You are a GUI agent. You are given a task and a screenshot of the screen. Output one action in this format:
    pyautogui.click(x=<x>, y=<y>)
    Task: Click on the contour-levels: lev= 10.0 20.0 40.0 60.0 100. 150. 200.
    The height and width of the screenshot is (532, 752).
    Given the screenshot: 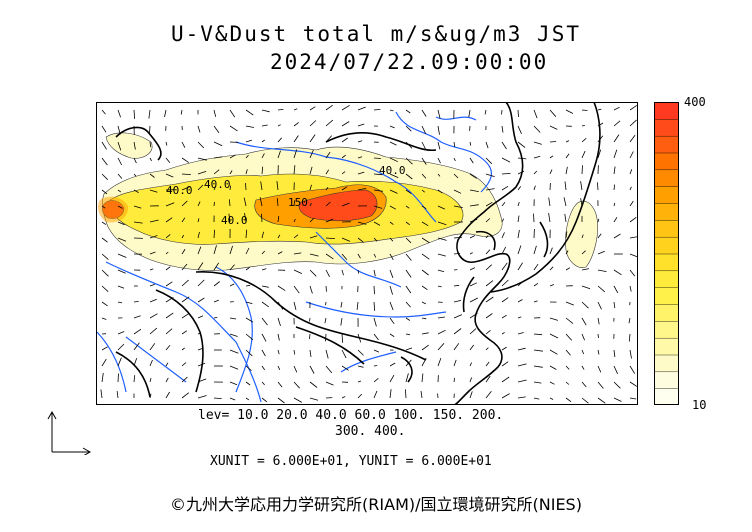 What is the action you would take?
    pyautogui.click(x=351, y=415)
    